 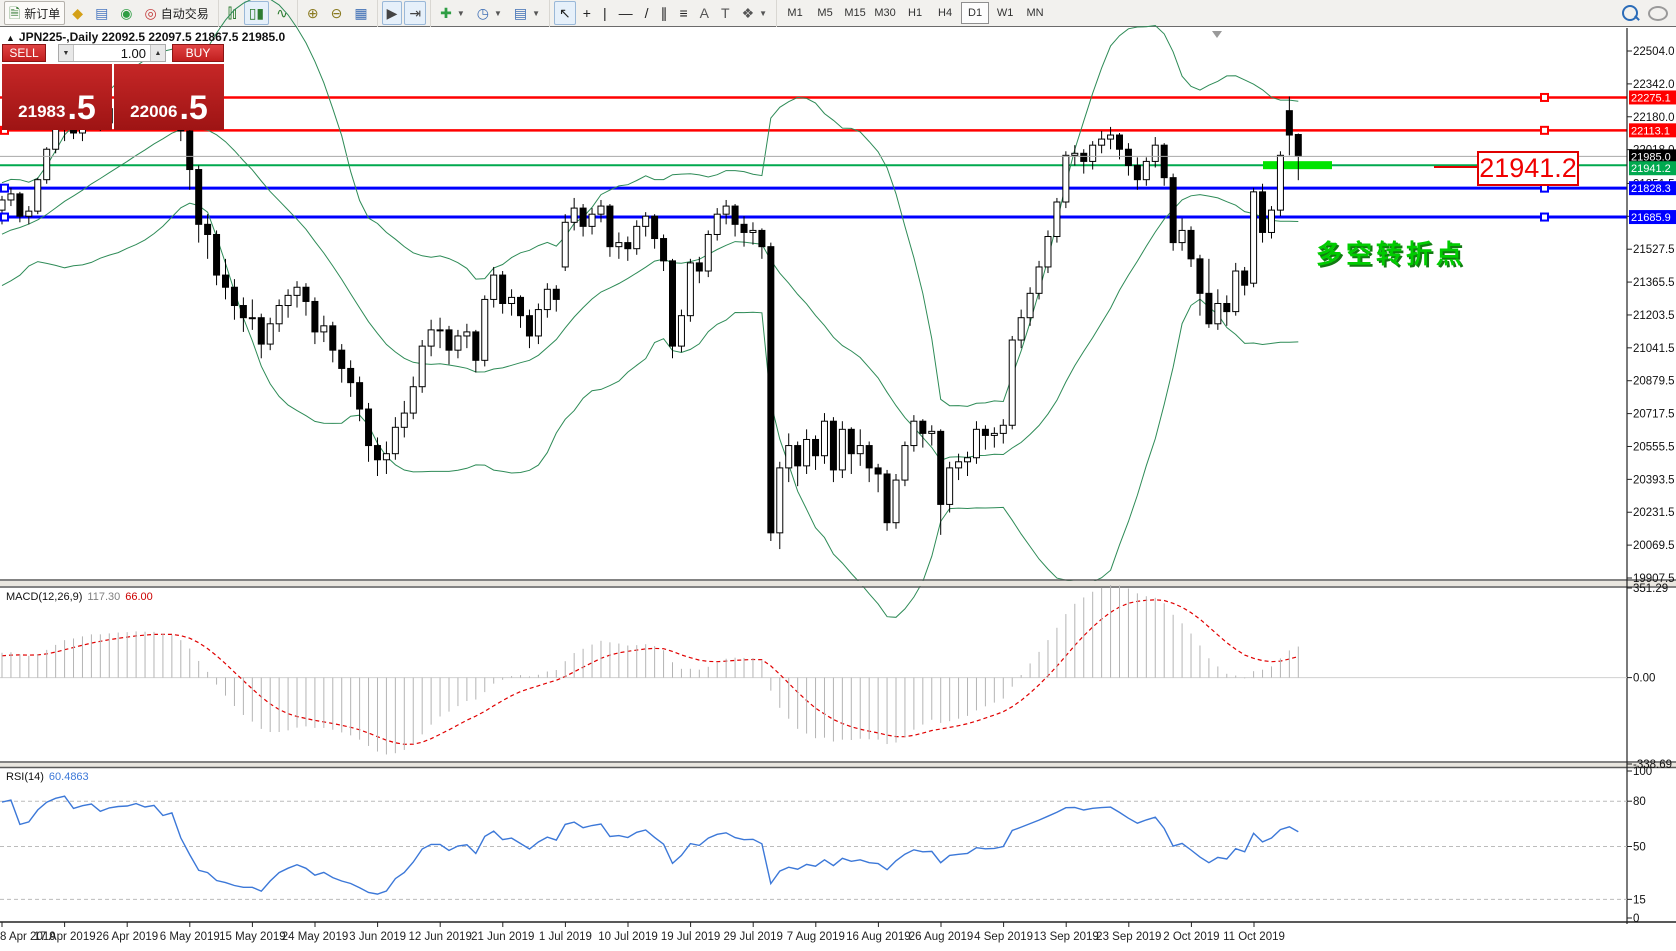 I want to click on market-watch-icon: ◆, so click(x=77, y=13).